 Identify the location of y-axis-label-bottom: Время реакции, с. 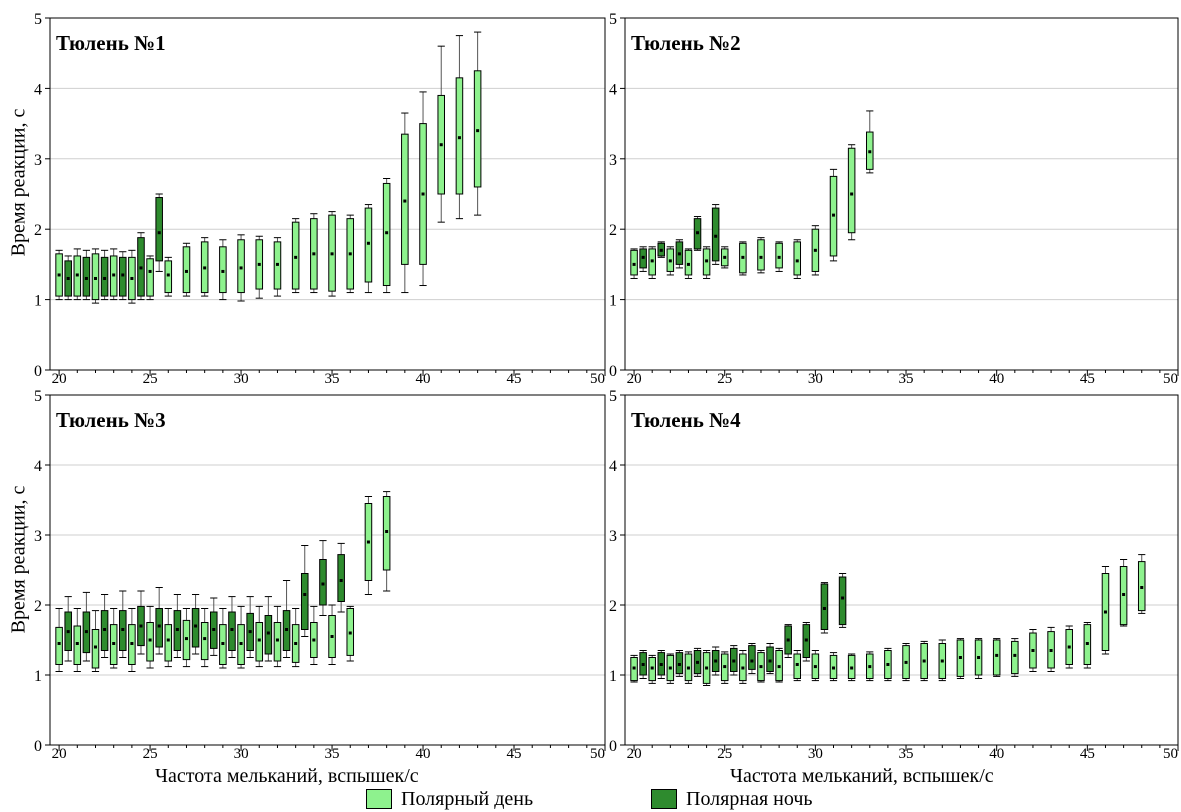
(18, 559).